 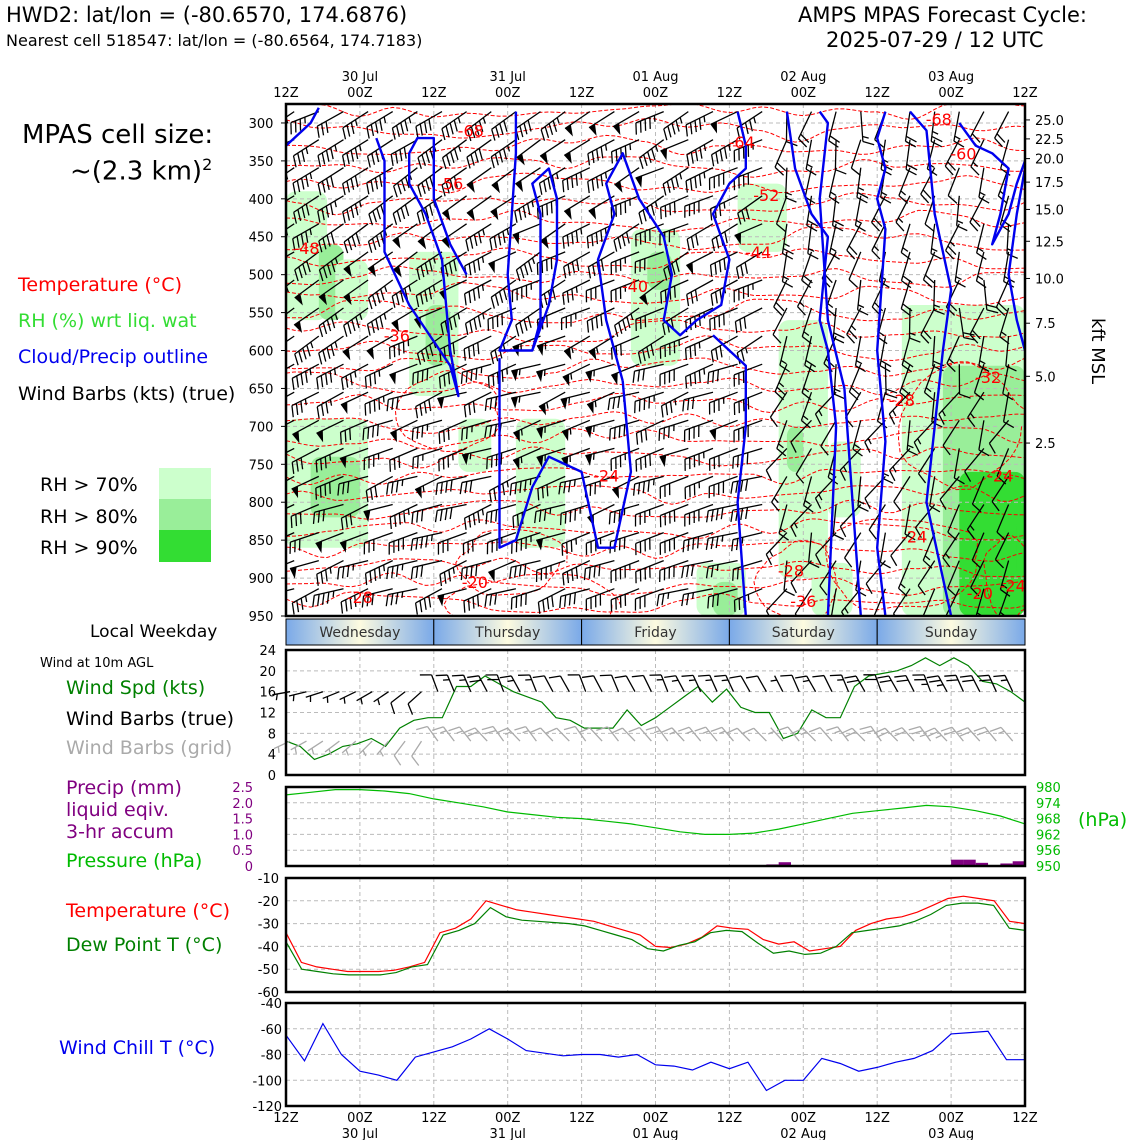 I want to click on height-tick-label: 22.5, so click(x=1049, y=140).